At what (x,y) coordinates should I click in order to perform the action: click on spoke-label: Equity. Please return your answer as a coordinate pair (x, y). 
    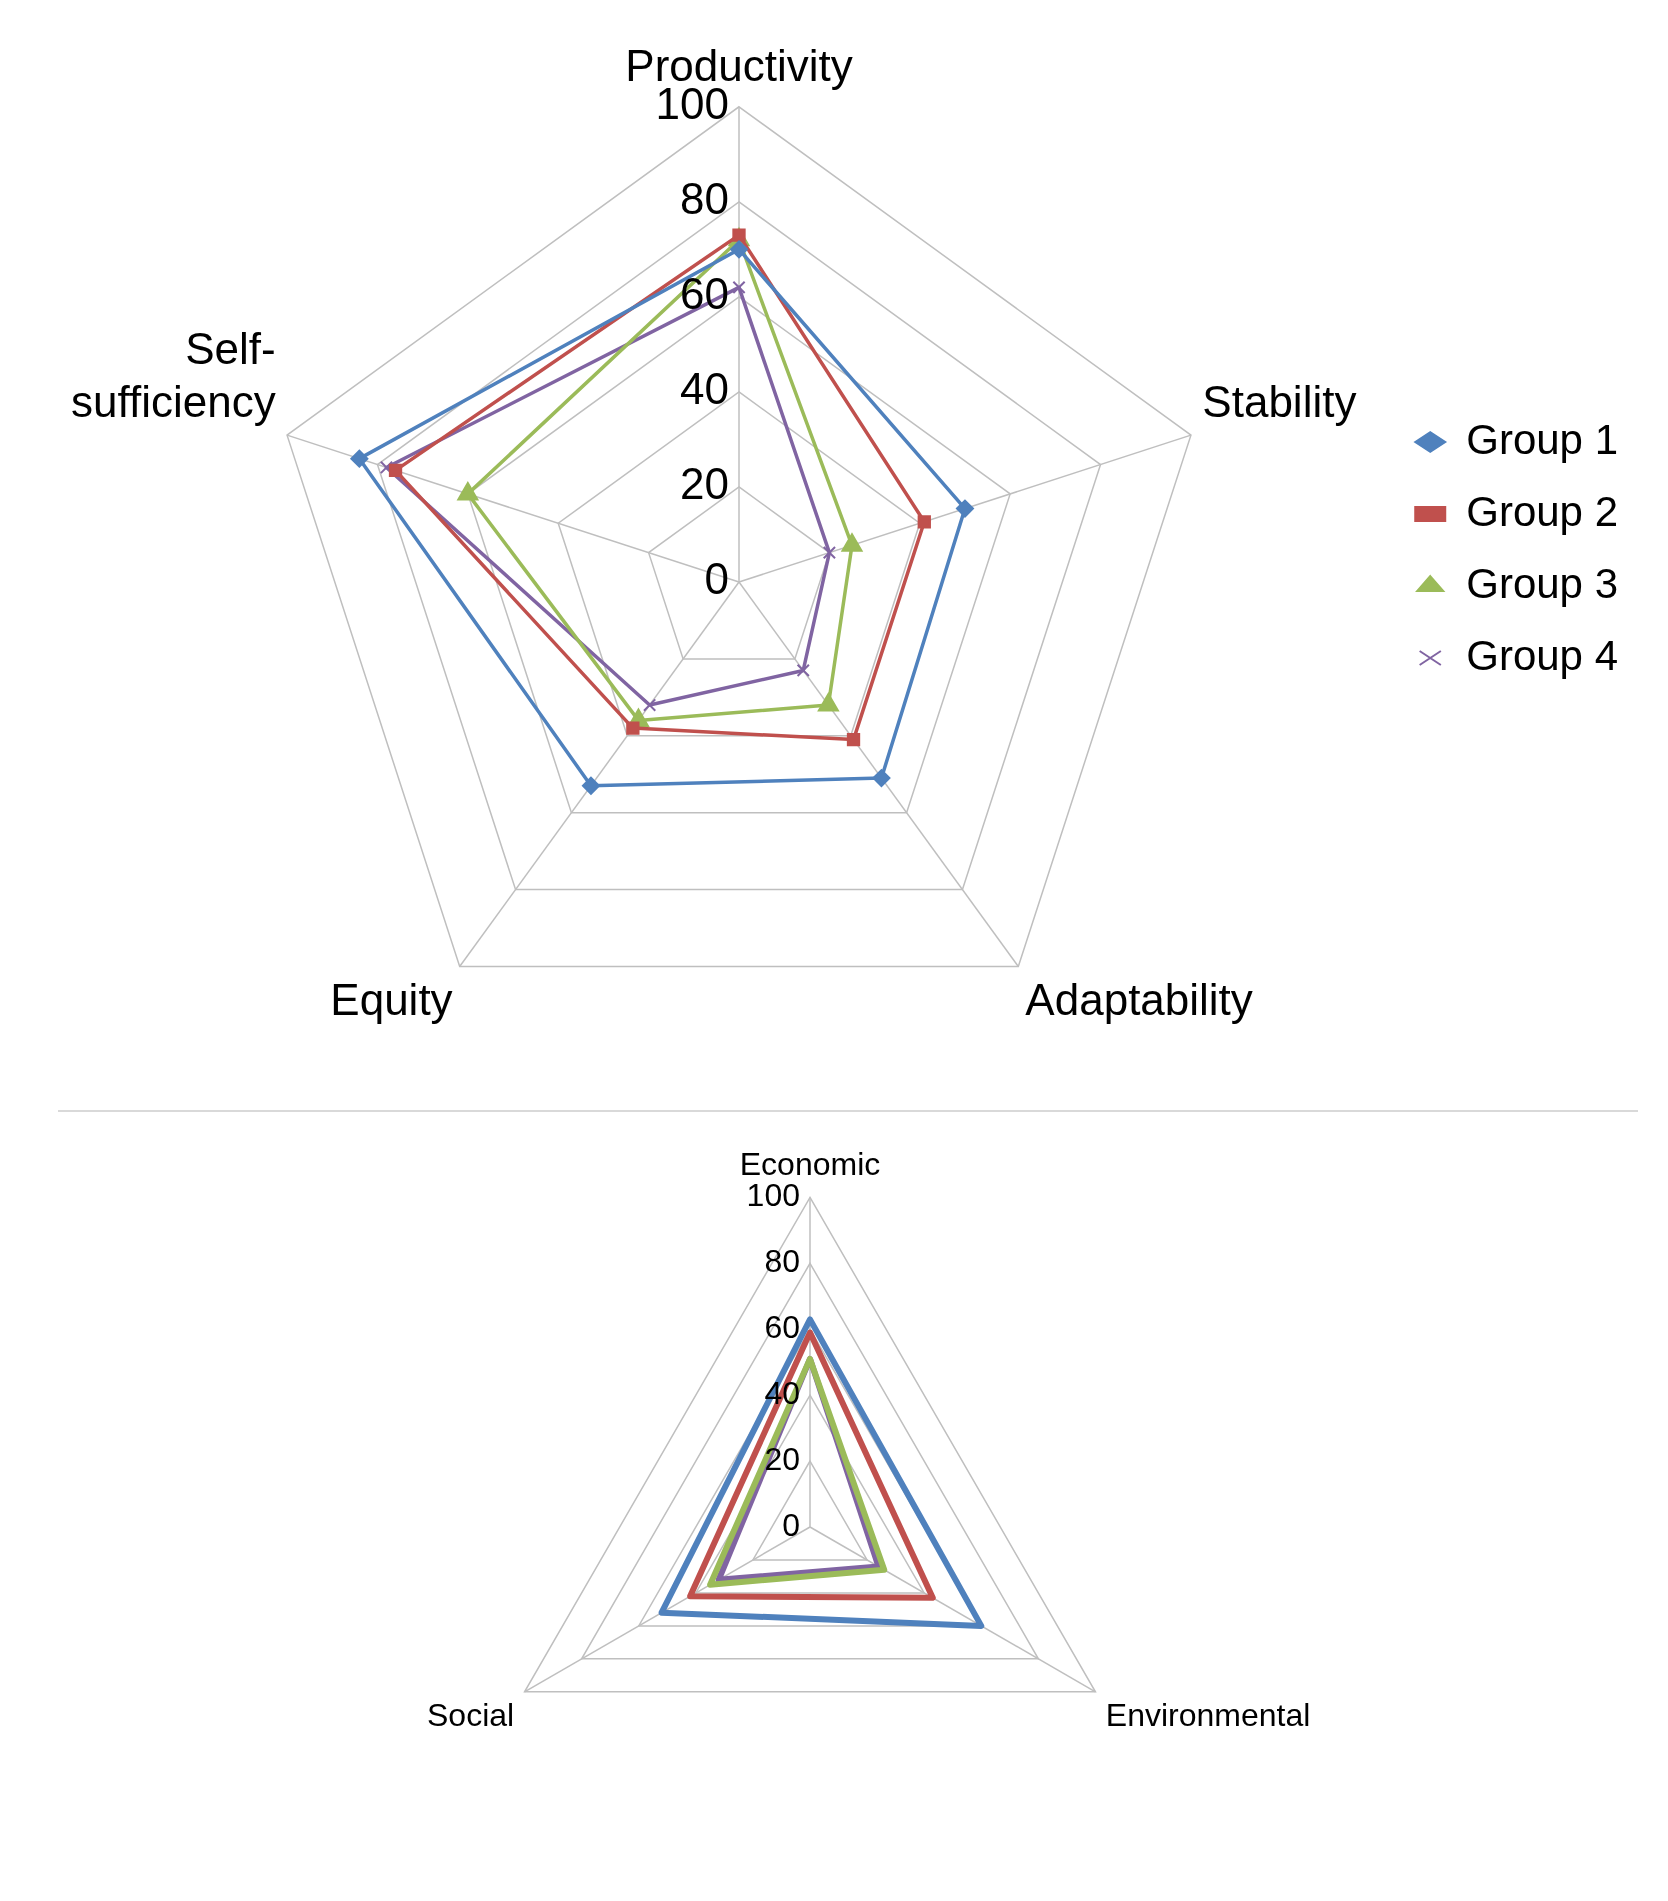
    Looking at the image, I should click on (391, 999).